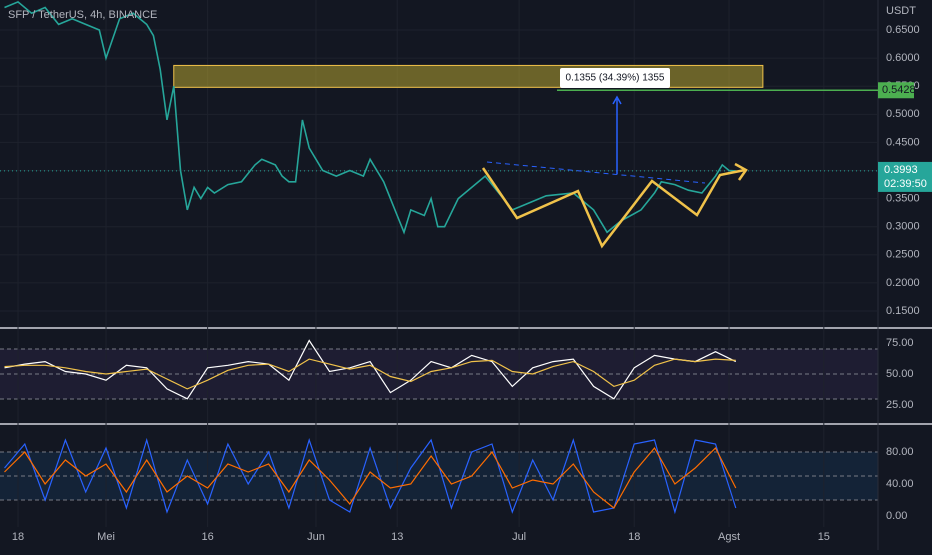  I want to click on pattern-arrow, so click(741, 171).